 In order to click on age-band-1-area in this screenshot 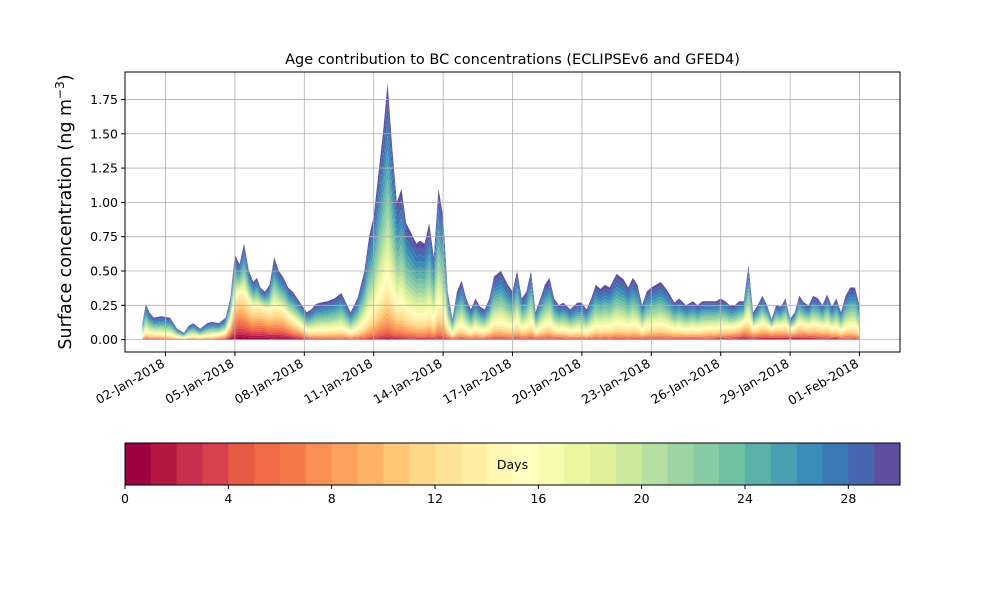, I will do `click(501, 337)`.